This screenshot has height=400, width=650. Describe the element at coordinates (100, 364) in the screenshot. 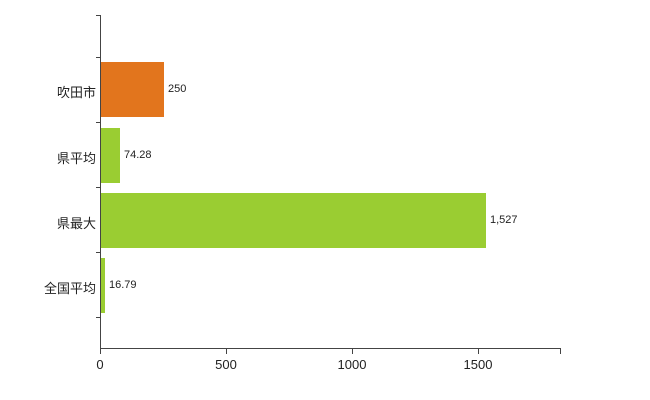

I see `x-tick-label: 0` at that location.